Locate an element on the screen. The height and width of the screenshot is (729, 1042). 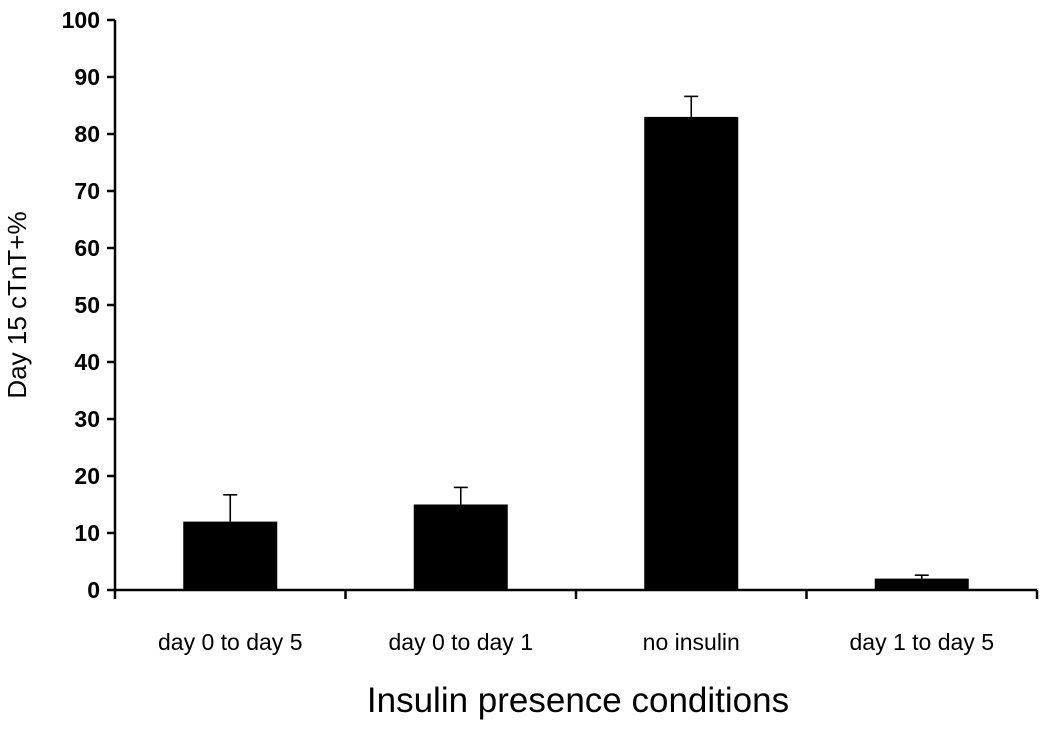
x-tick-label: day 0 to day 1 is located at coordinates (461, 642).